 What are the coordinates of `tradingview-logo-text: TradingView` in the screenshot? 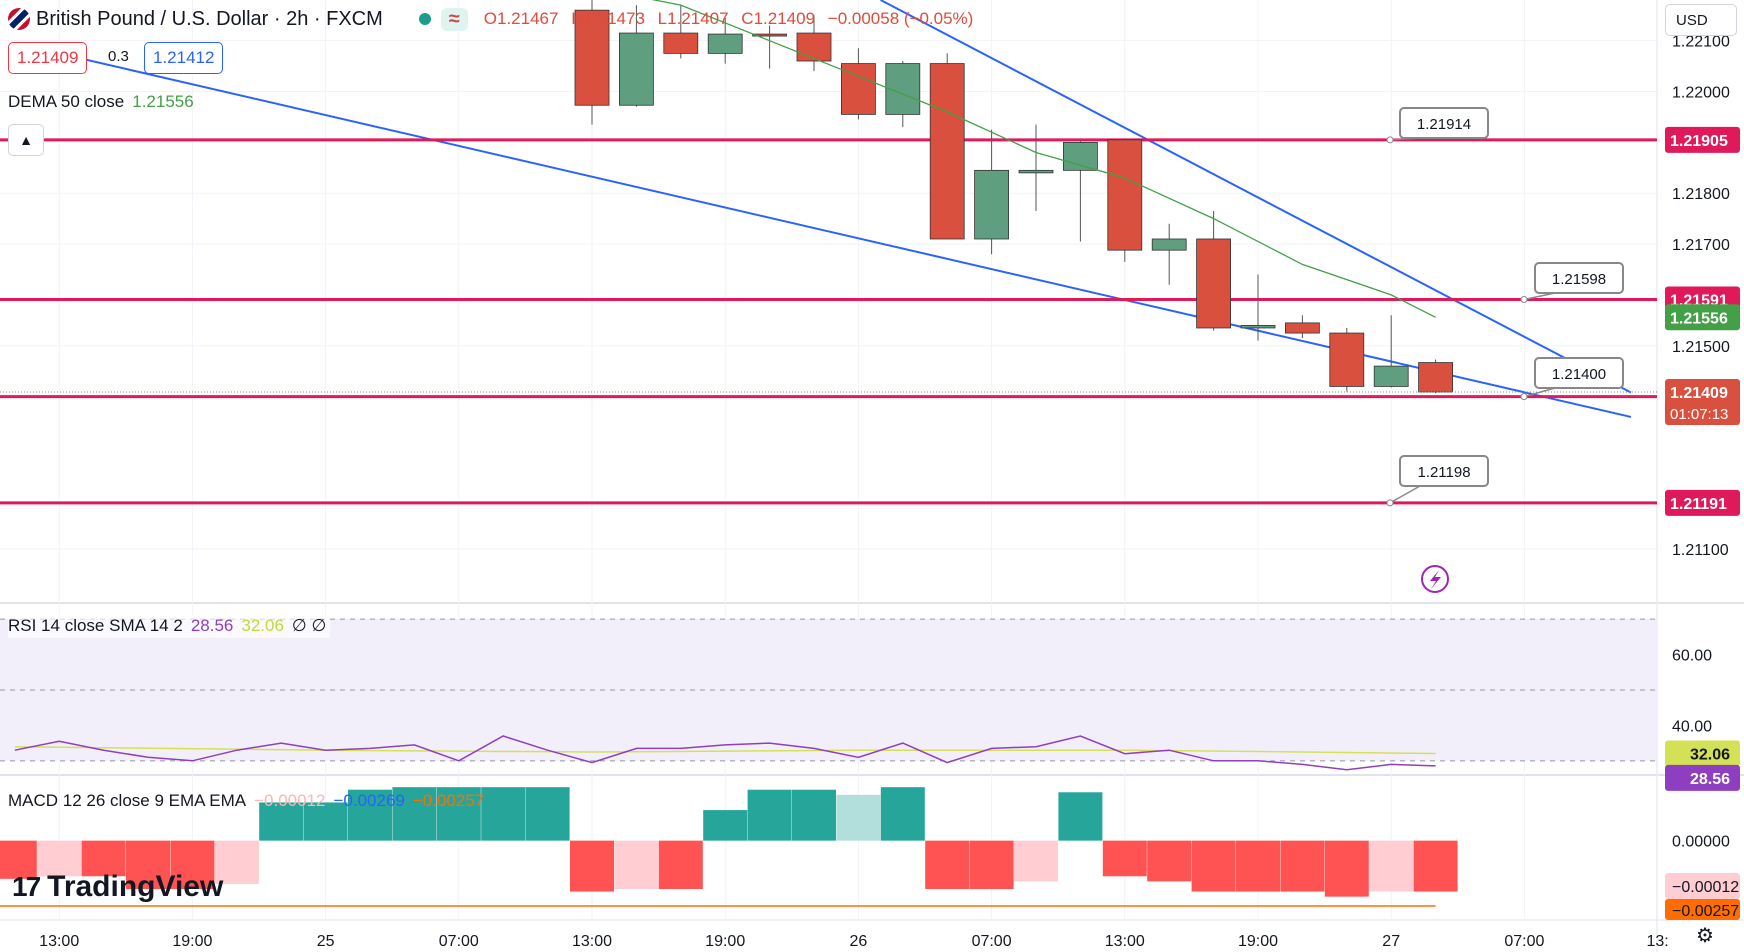 It's located at (135, 886).